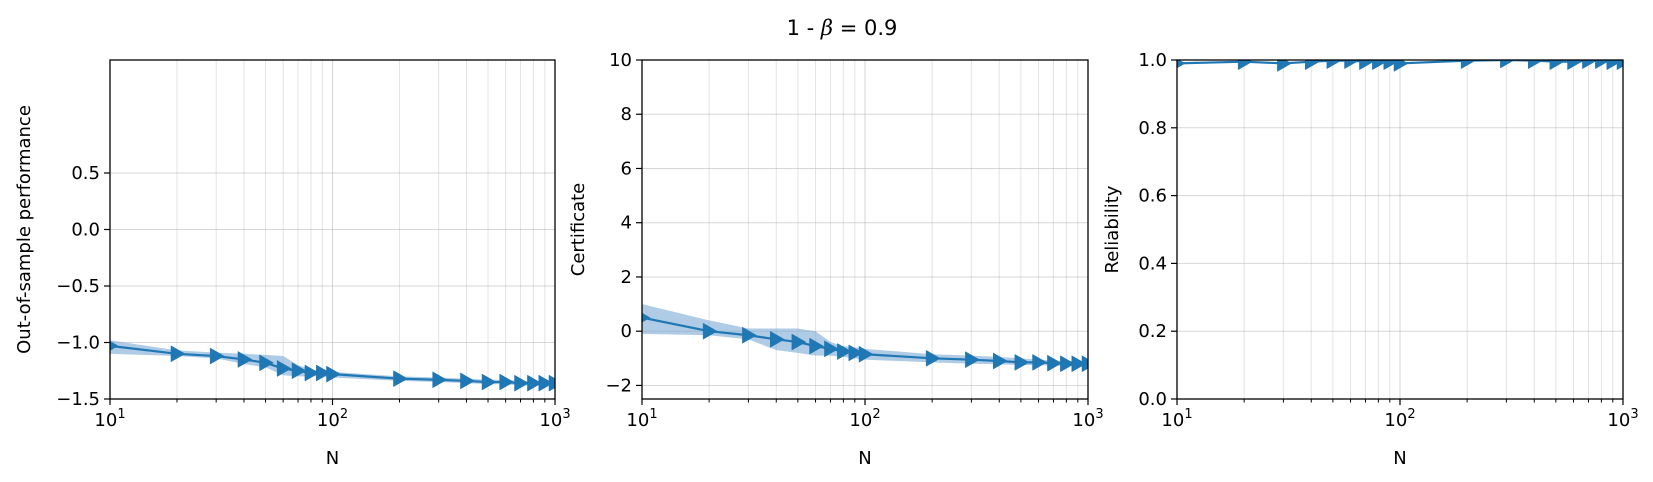  What do you see at coordinates (1152, 60) in the screenshot?
I see `y-tick-label: 1.0` at bounding box center [1152, 60].